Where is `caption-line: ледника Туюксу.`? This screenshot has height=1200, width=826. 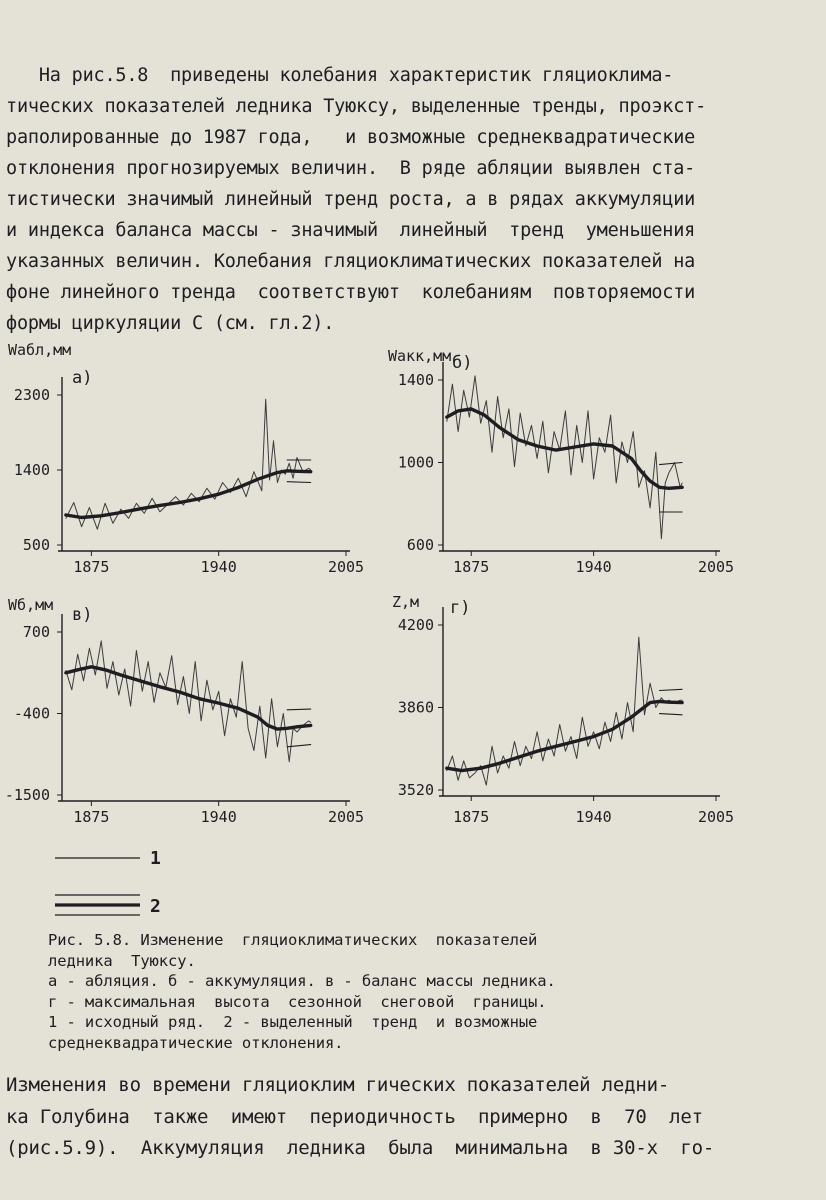
caption-line: ледника Туюксу. is located at coordinates (122, 960).